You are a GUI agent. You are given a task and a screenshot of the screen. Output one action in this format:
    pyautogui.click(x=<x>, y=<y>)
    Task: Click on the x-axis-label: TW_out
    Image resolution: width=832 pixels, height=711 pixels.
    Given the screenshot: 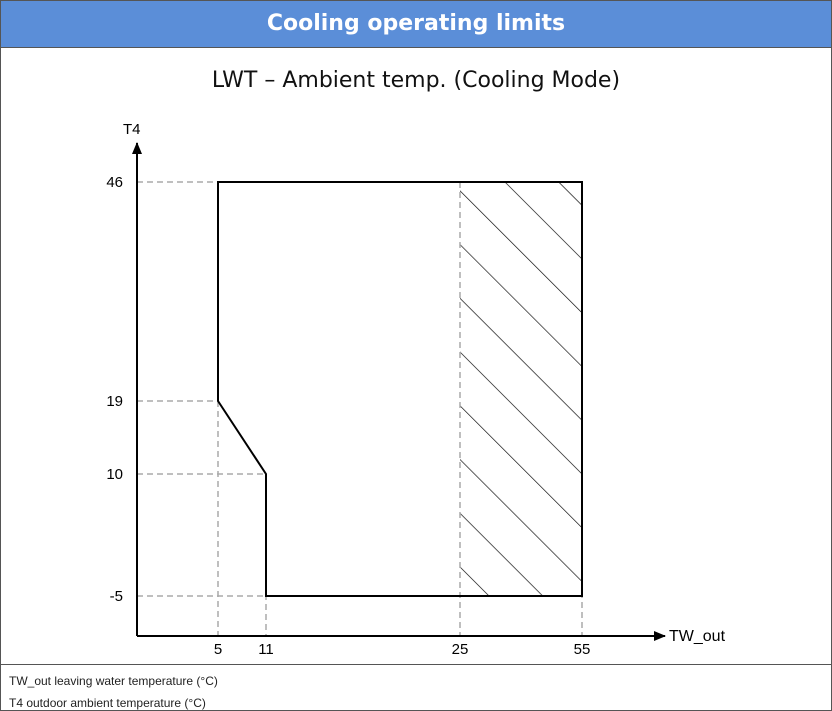 What is the action you would take?
    pyautogui.click(x=697, y=636)
    